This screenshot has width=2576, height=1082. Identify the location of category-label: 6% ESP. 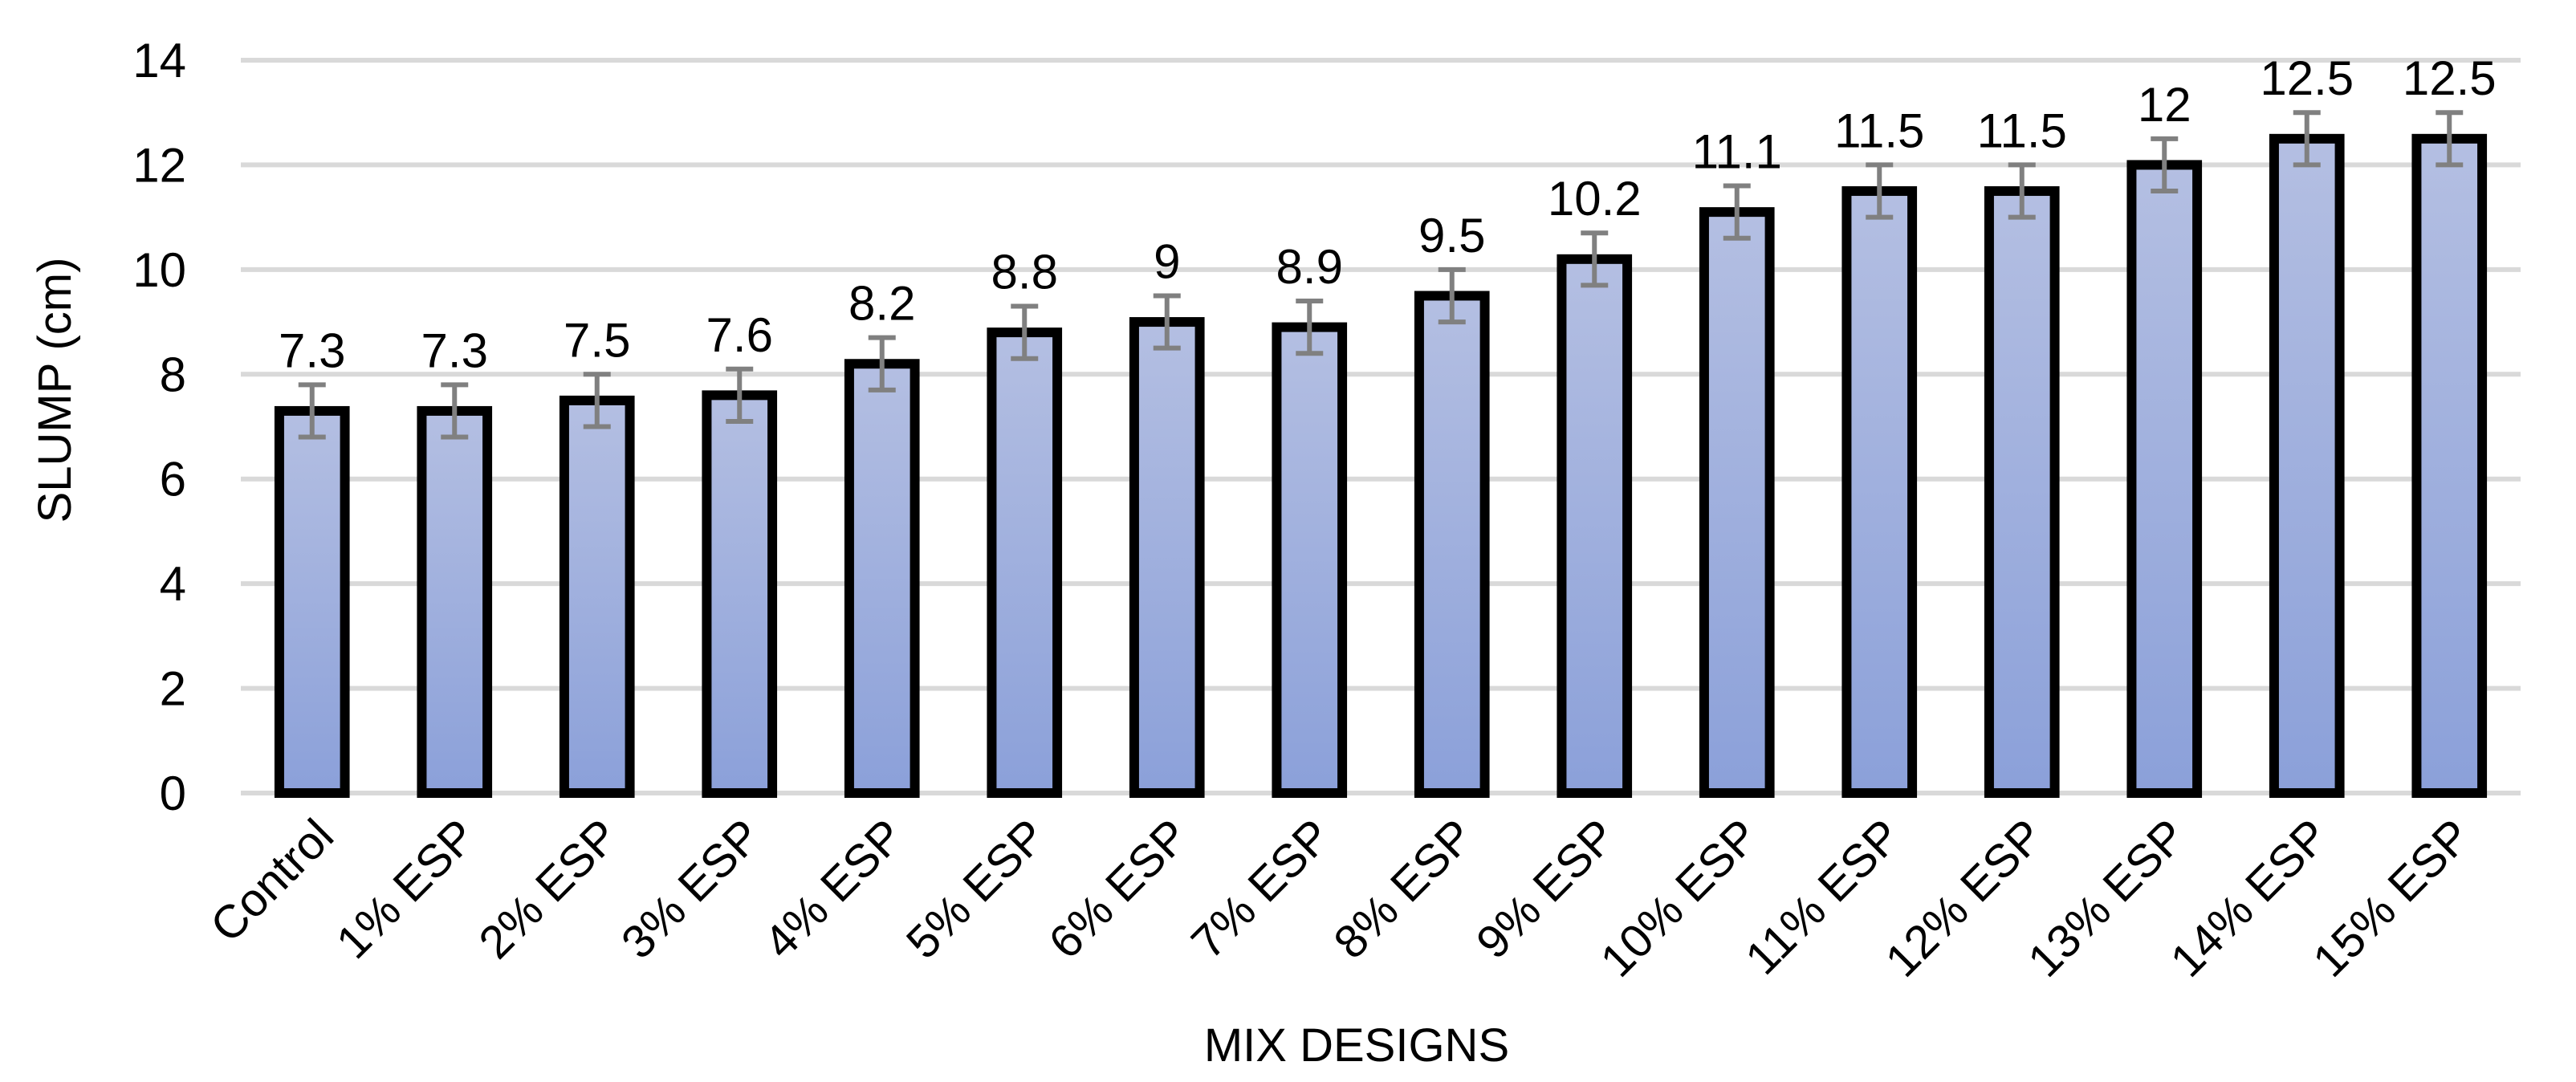
(1118, 889).